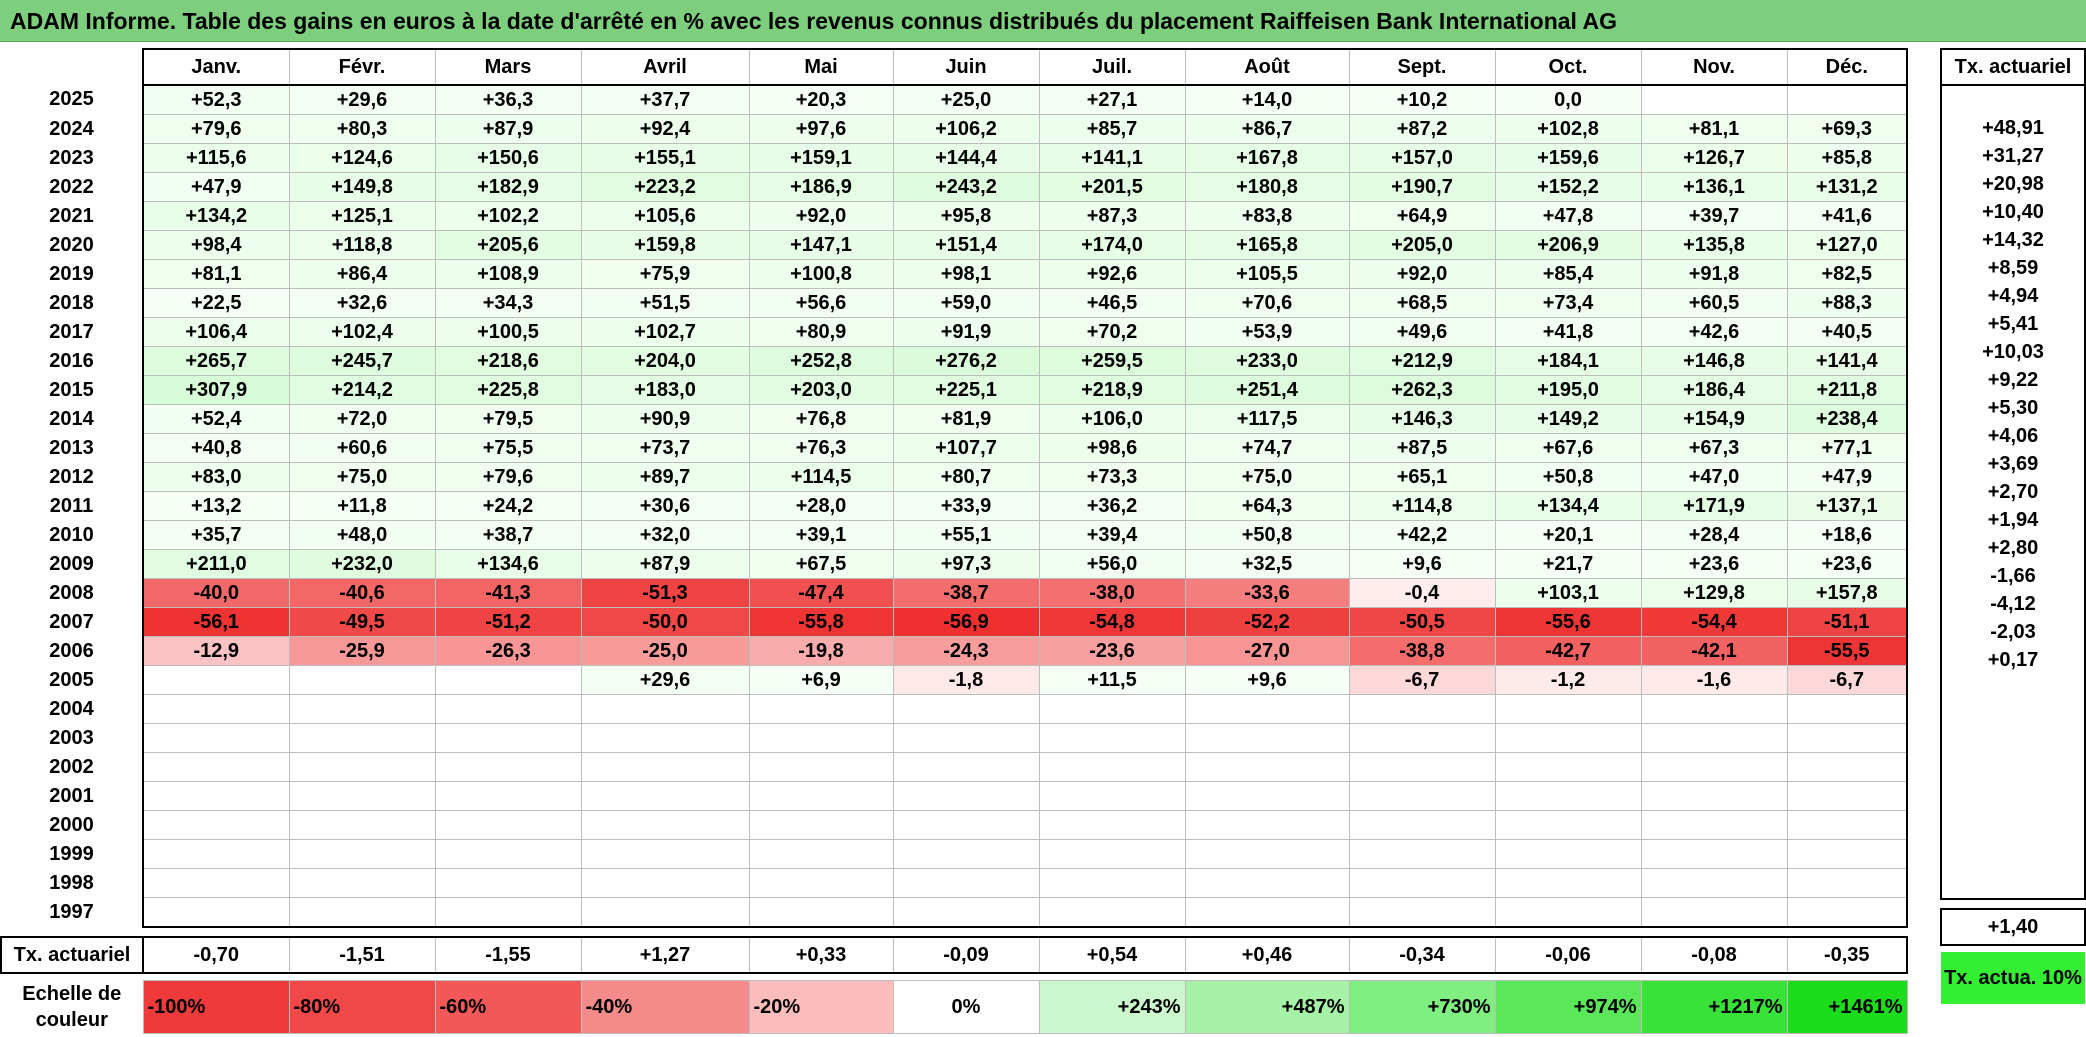  I want to click on gain-cell: +49,6, so click(1422, 332).